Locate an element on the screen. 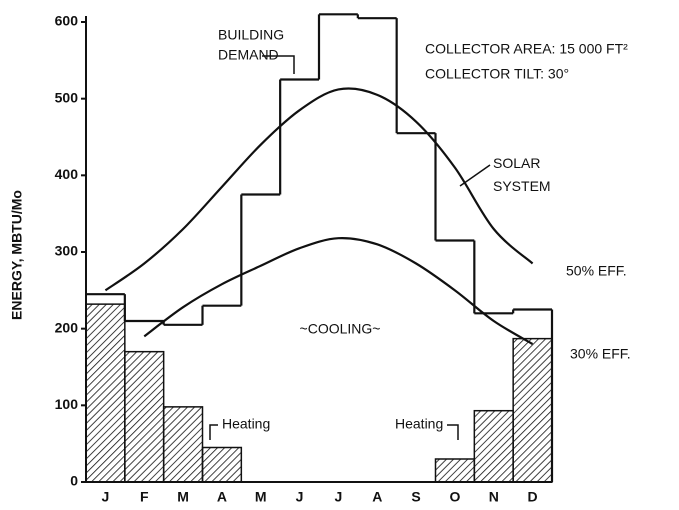 This screenshot has height=510, width=679. x-tick-label: S is located at coordinates (415, 497).